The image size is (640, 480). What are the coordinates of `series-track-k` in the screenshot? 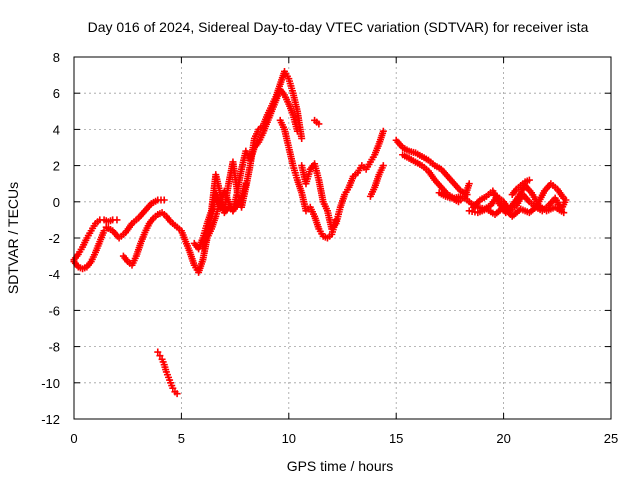 It's located at (317, 122).